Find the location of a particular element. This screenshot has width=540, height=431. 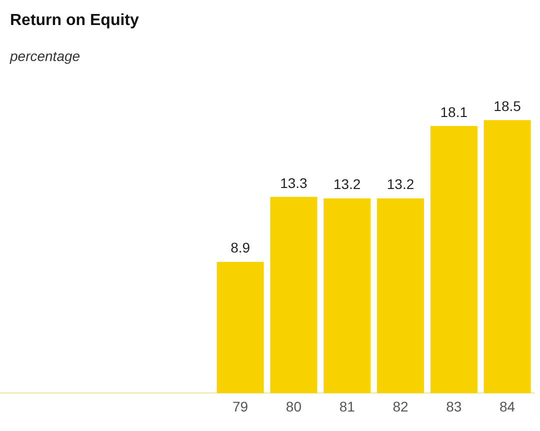

chart-title: Return on Equity is located at coordinates (74, 20).